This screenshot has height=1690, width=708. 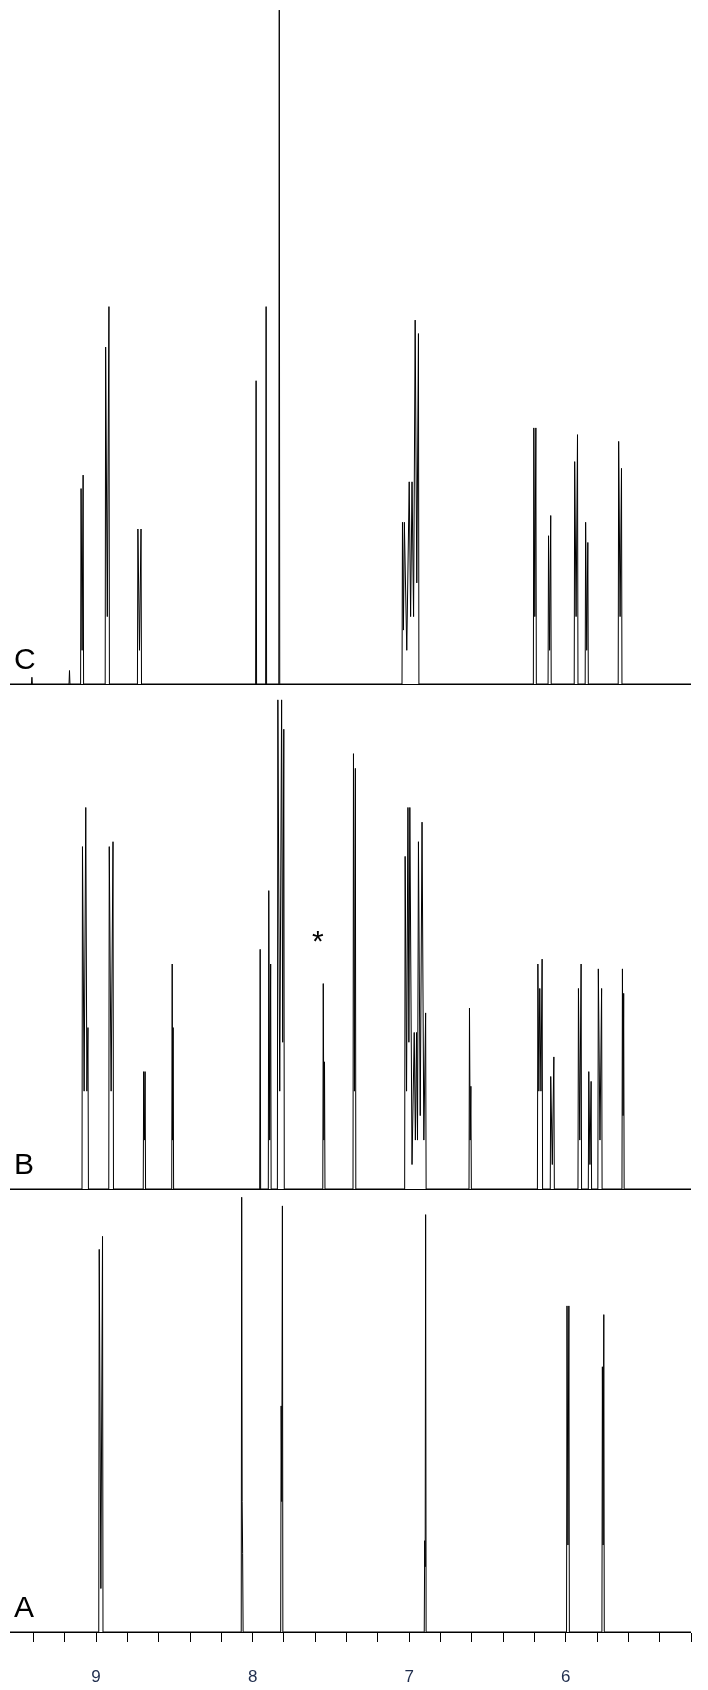 What do you see at coordinates (318, 940) in the screenshot?
I see `annotation: *` at bounding box center [318, 940].